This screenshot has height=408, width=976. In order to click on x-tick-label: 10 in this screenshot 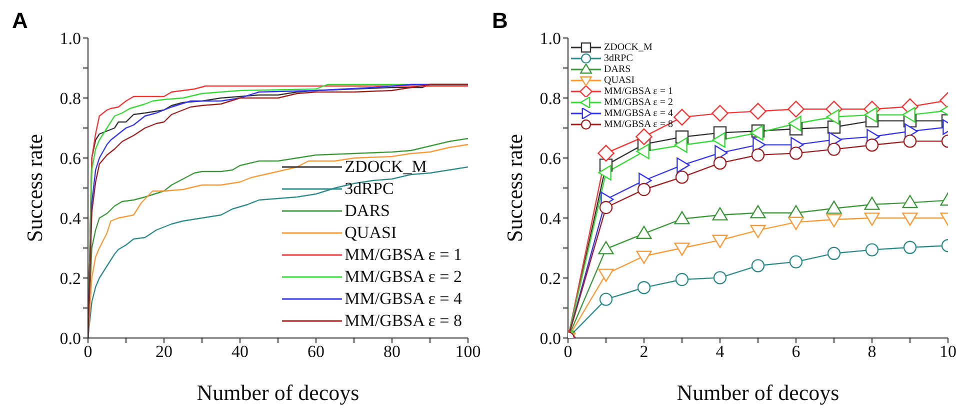, I will do `click(948, 352)`.